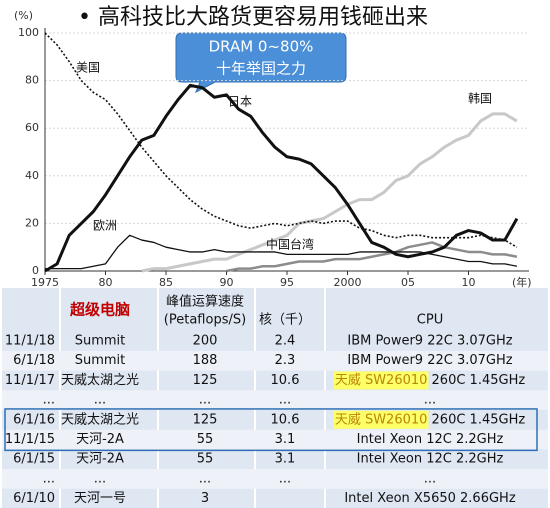  What do you see at coordinates (32, 222) in the screenshot?
I see `y-tick-label: 20` at bounding box center [32, 222].